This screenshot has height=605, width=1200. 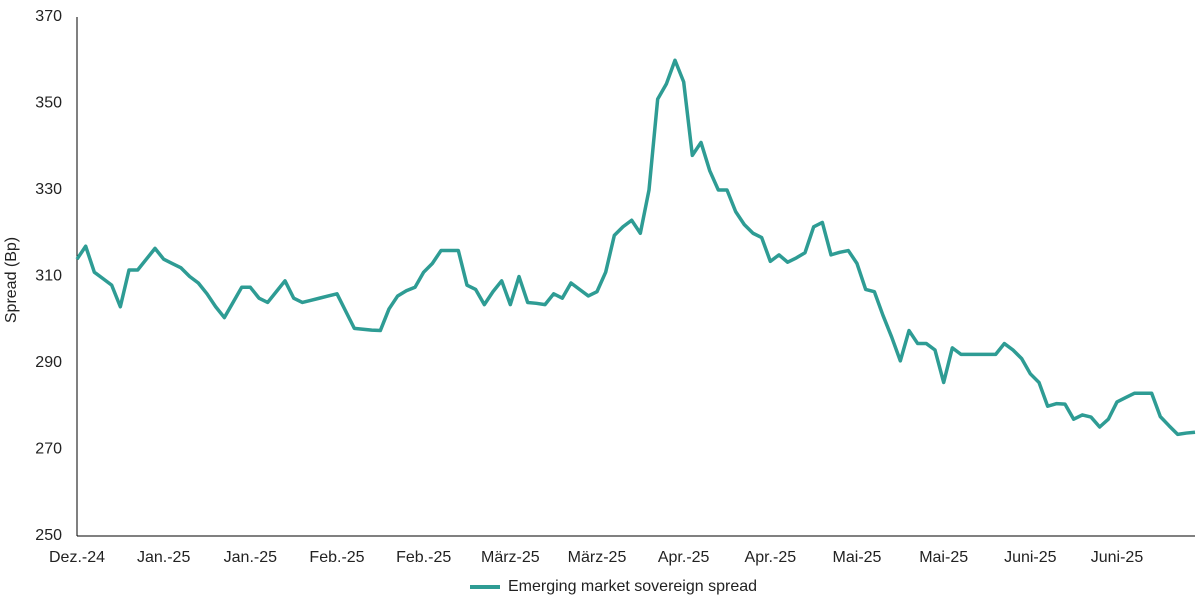 What do you see at coordinates (77, 557) in the screenshot?
I see `x-tick-label: Dez.-24` at bounding box center [77, 557].